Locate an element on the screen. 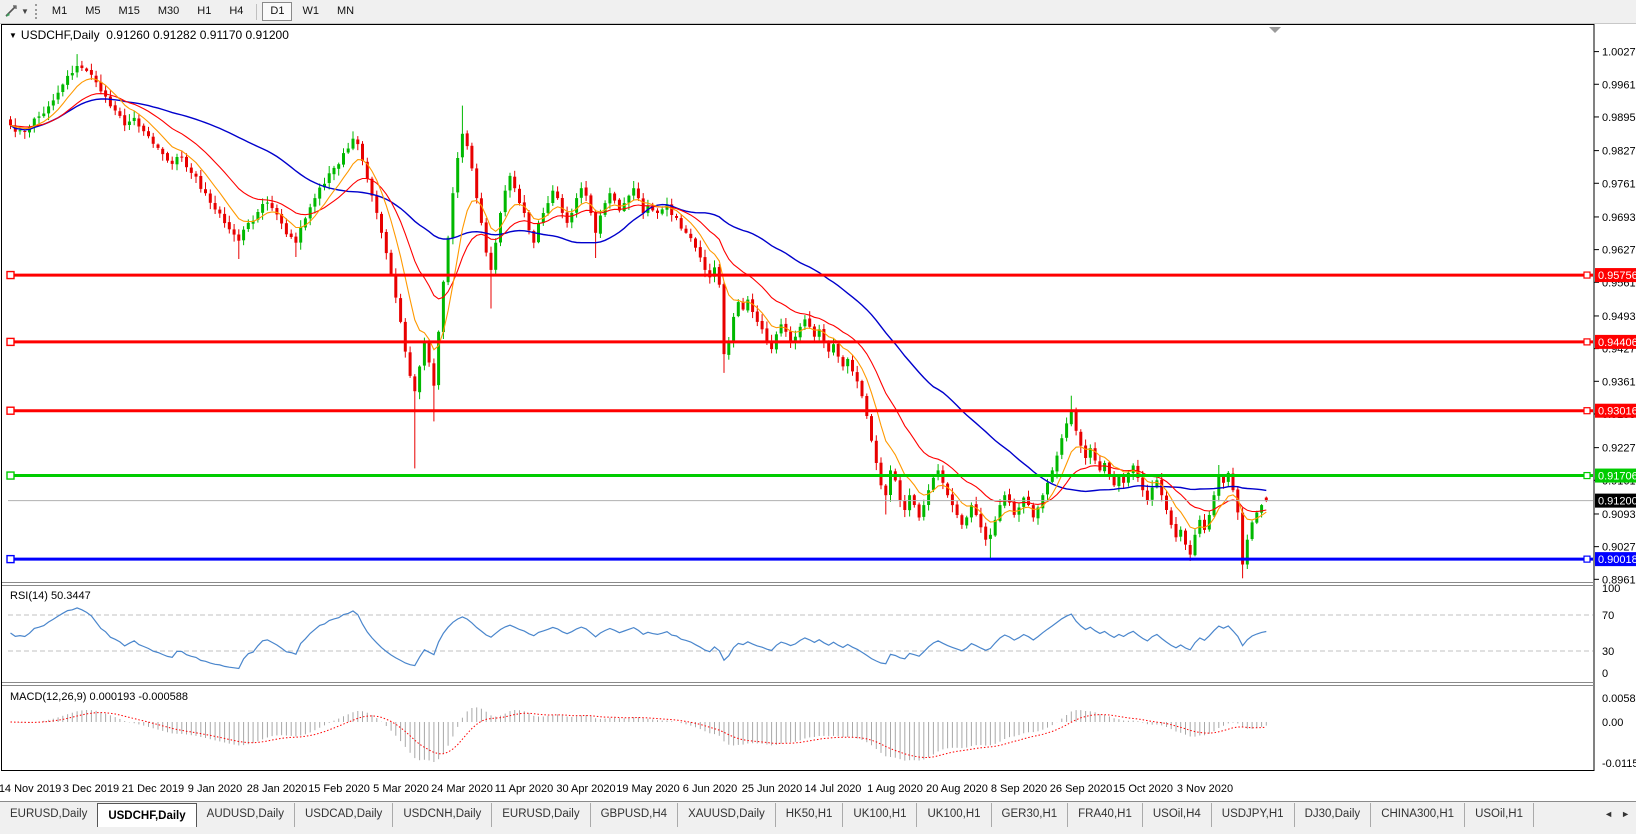 The image size is (1636, 834). timeframe-button-d1: D1 is located at coordinates (277, 11).